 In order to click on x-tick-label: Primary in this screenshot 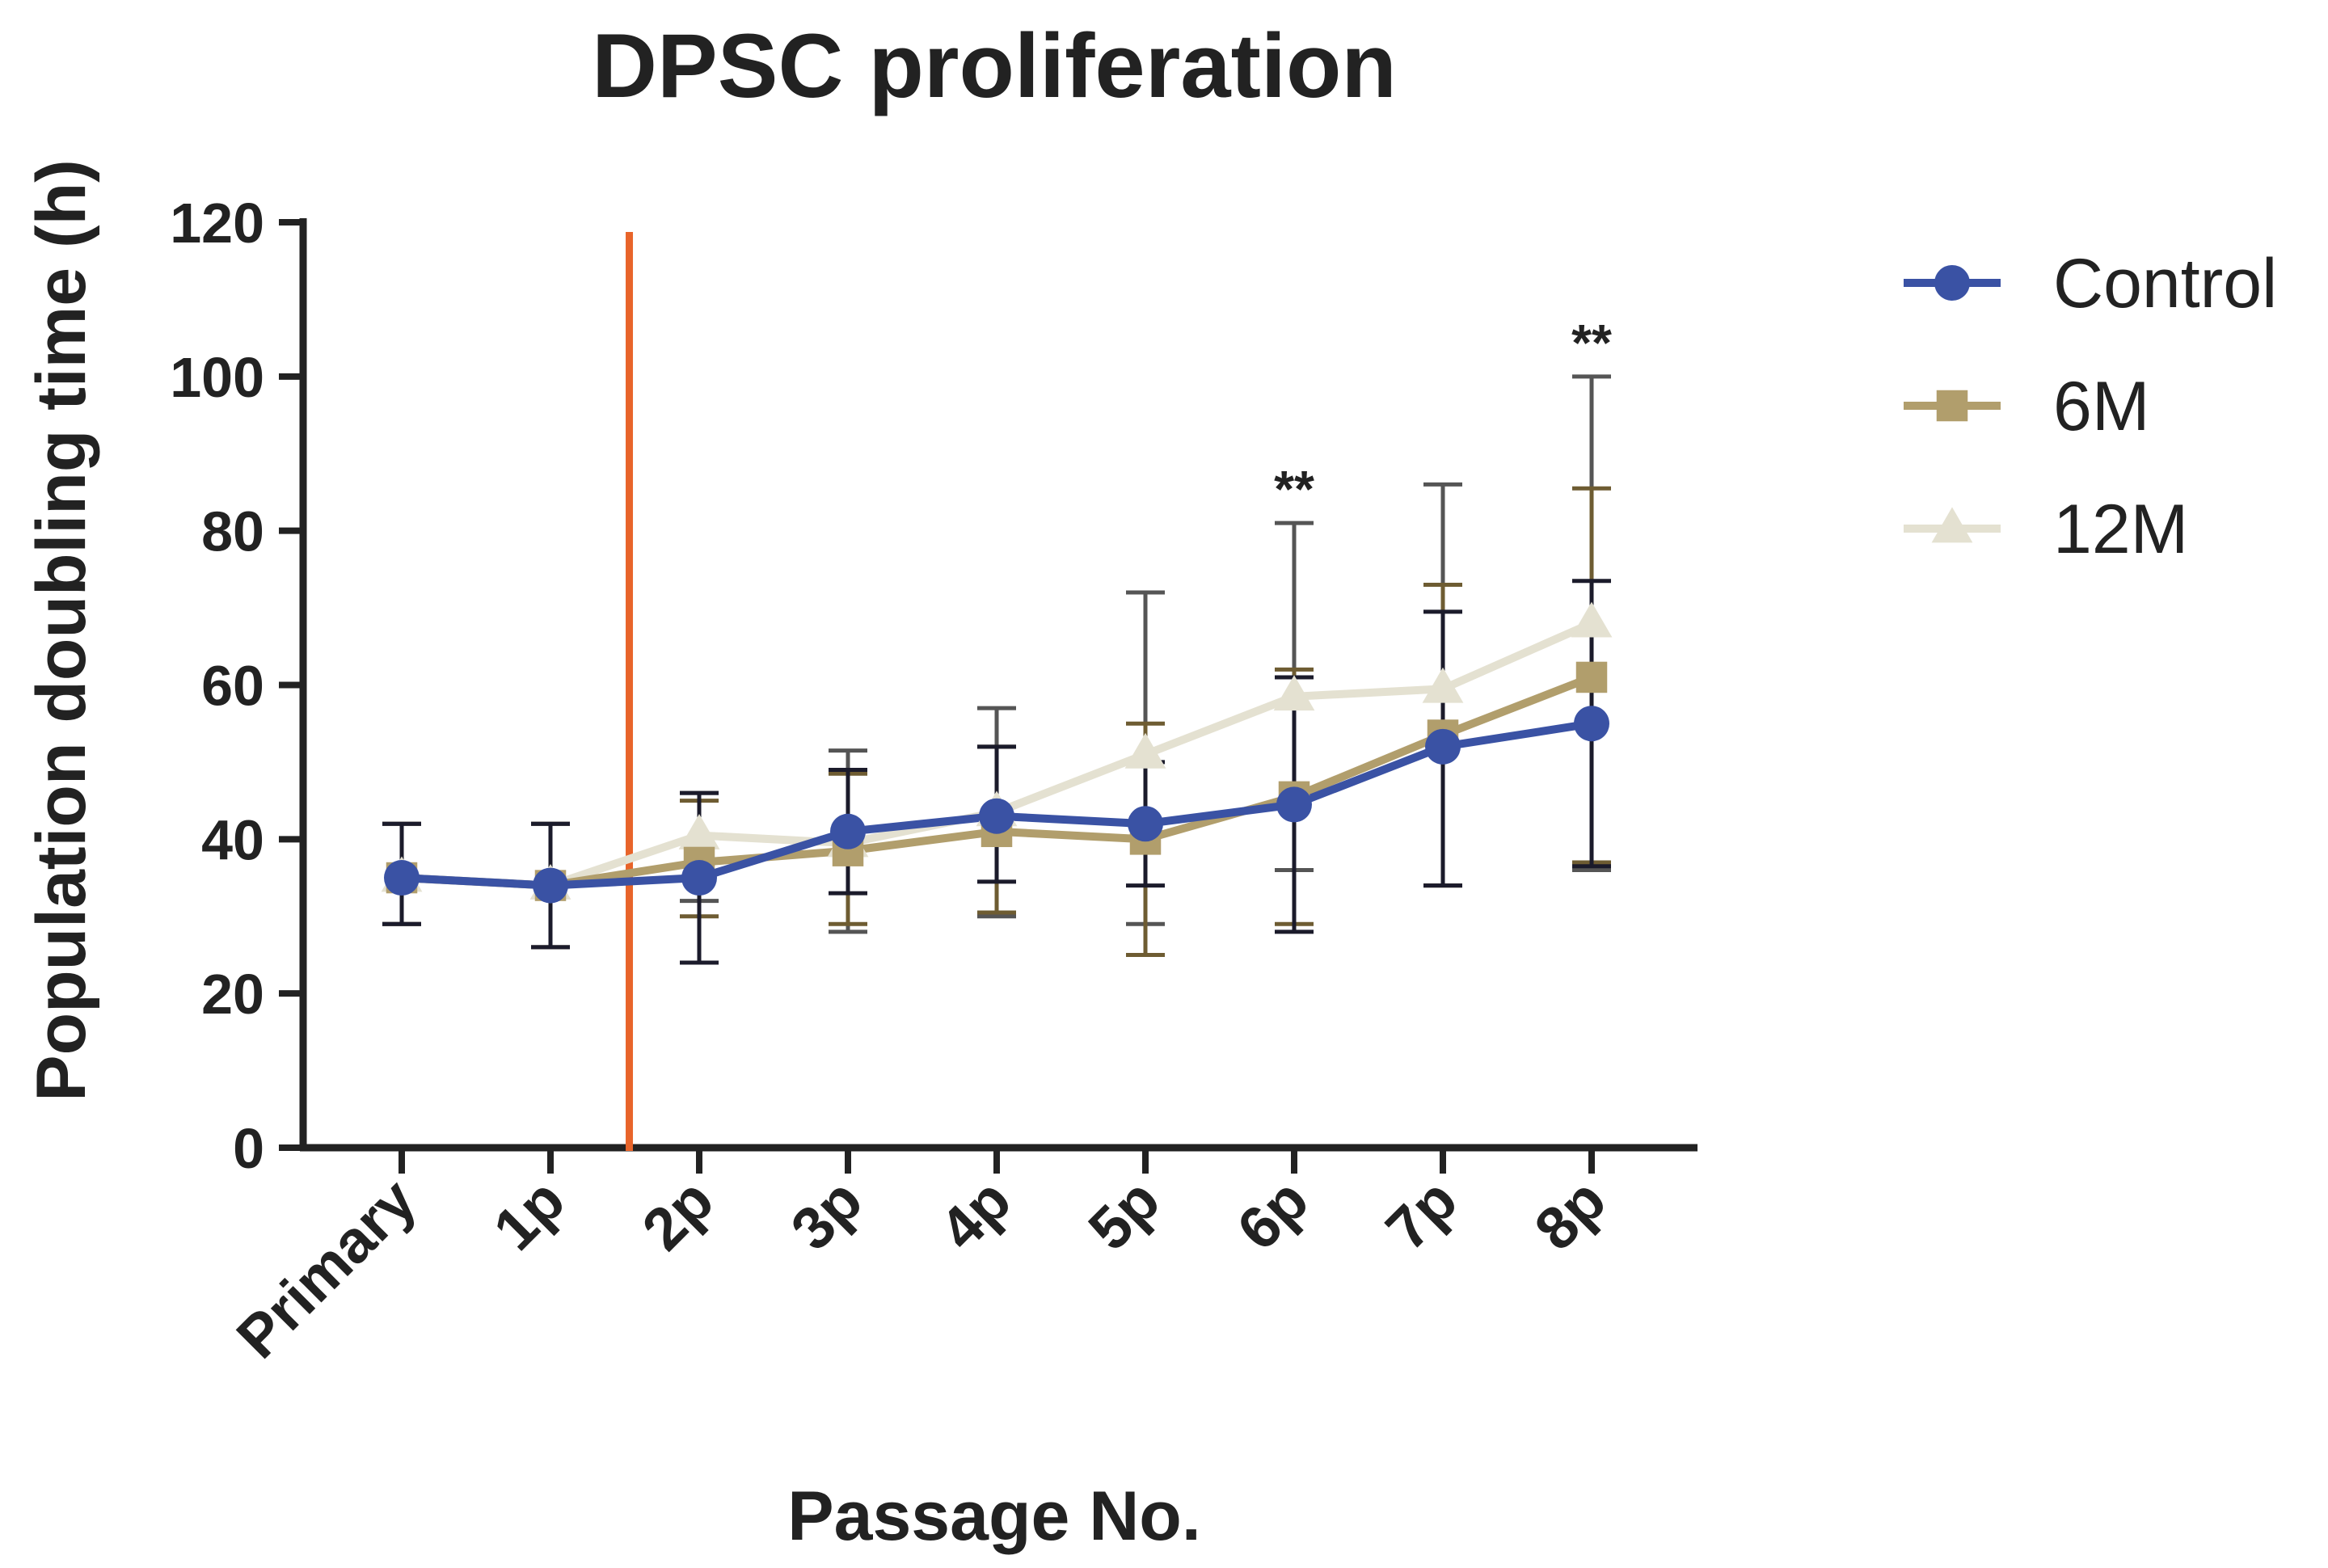, I will do `click(327, 1269)`.